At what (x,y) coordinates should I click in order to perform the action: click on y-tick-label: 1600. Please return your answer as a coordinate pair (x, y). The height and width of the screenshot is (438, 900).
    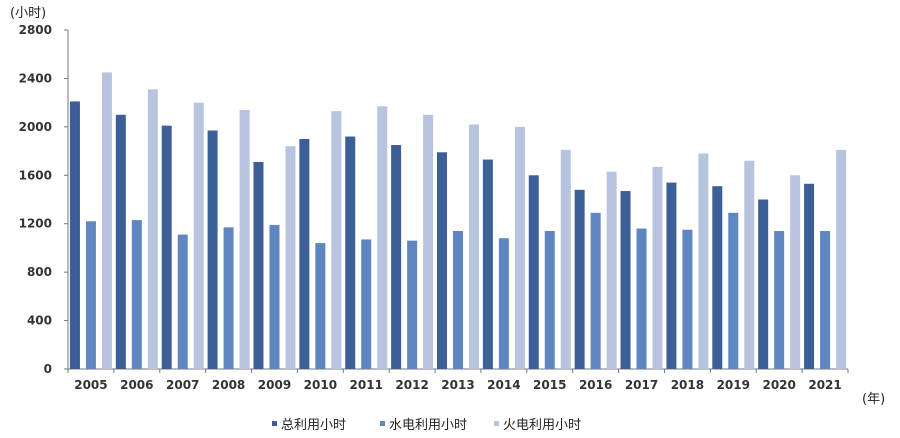
    Looking at the image, I should click on (35, 175).